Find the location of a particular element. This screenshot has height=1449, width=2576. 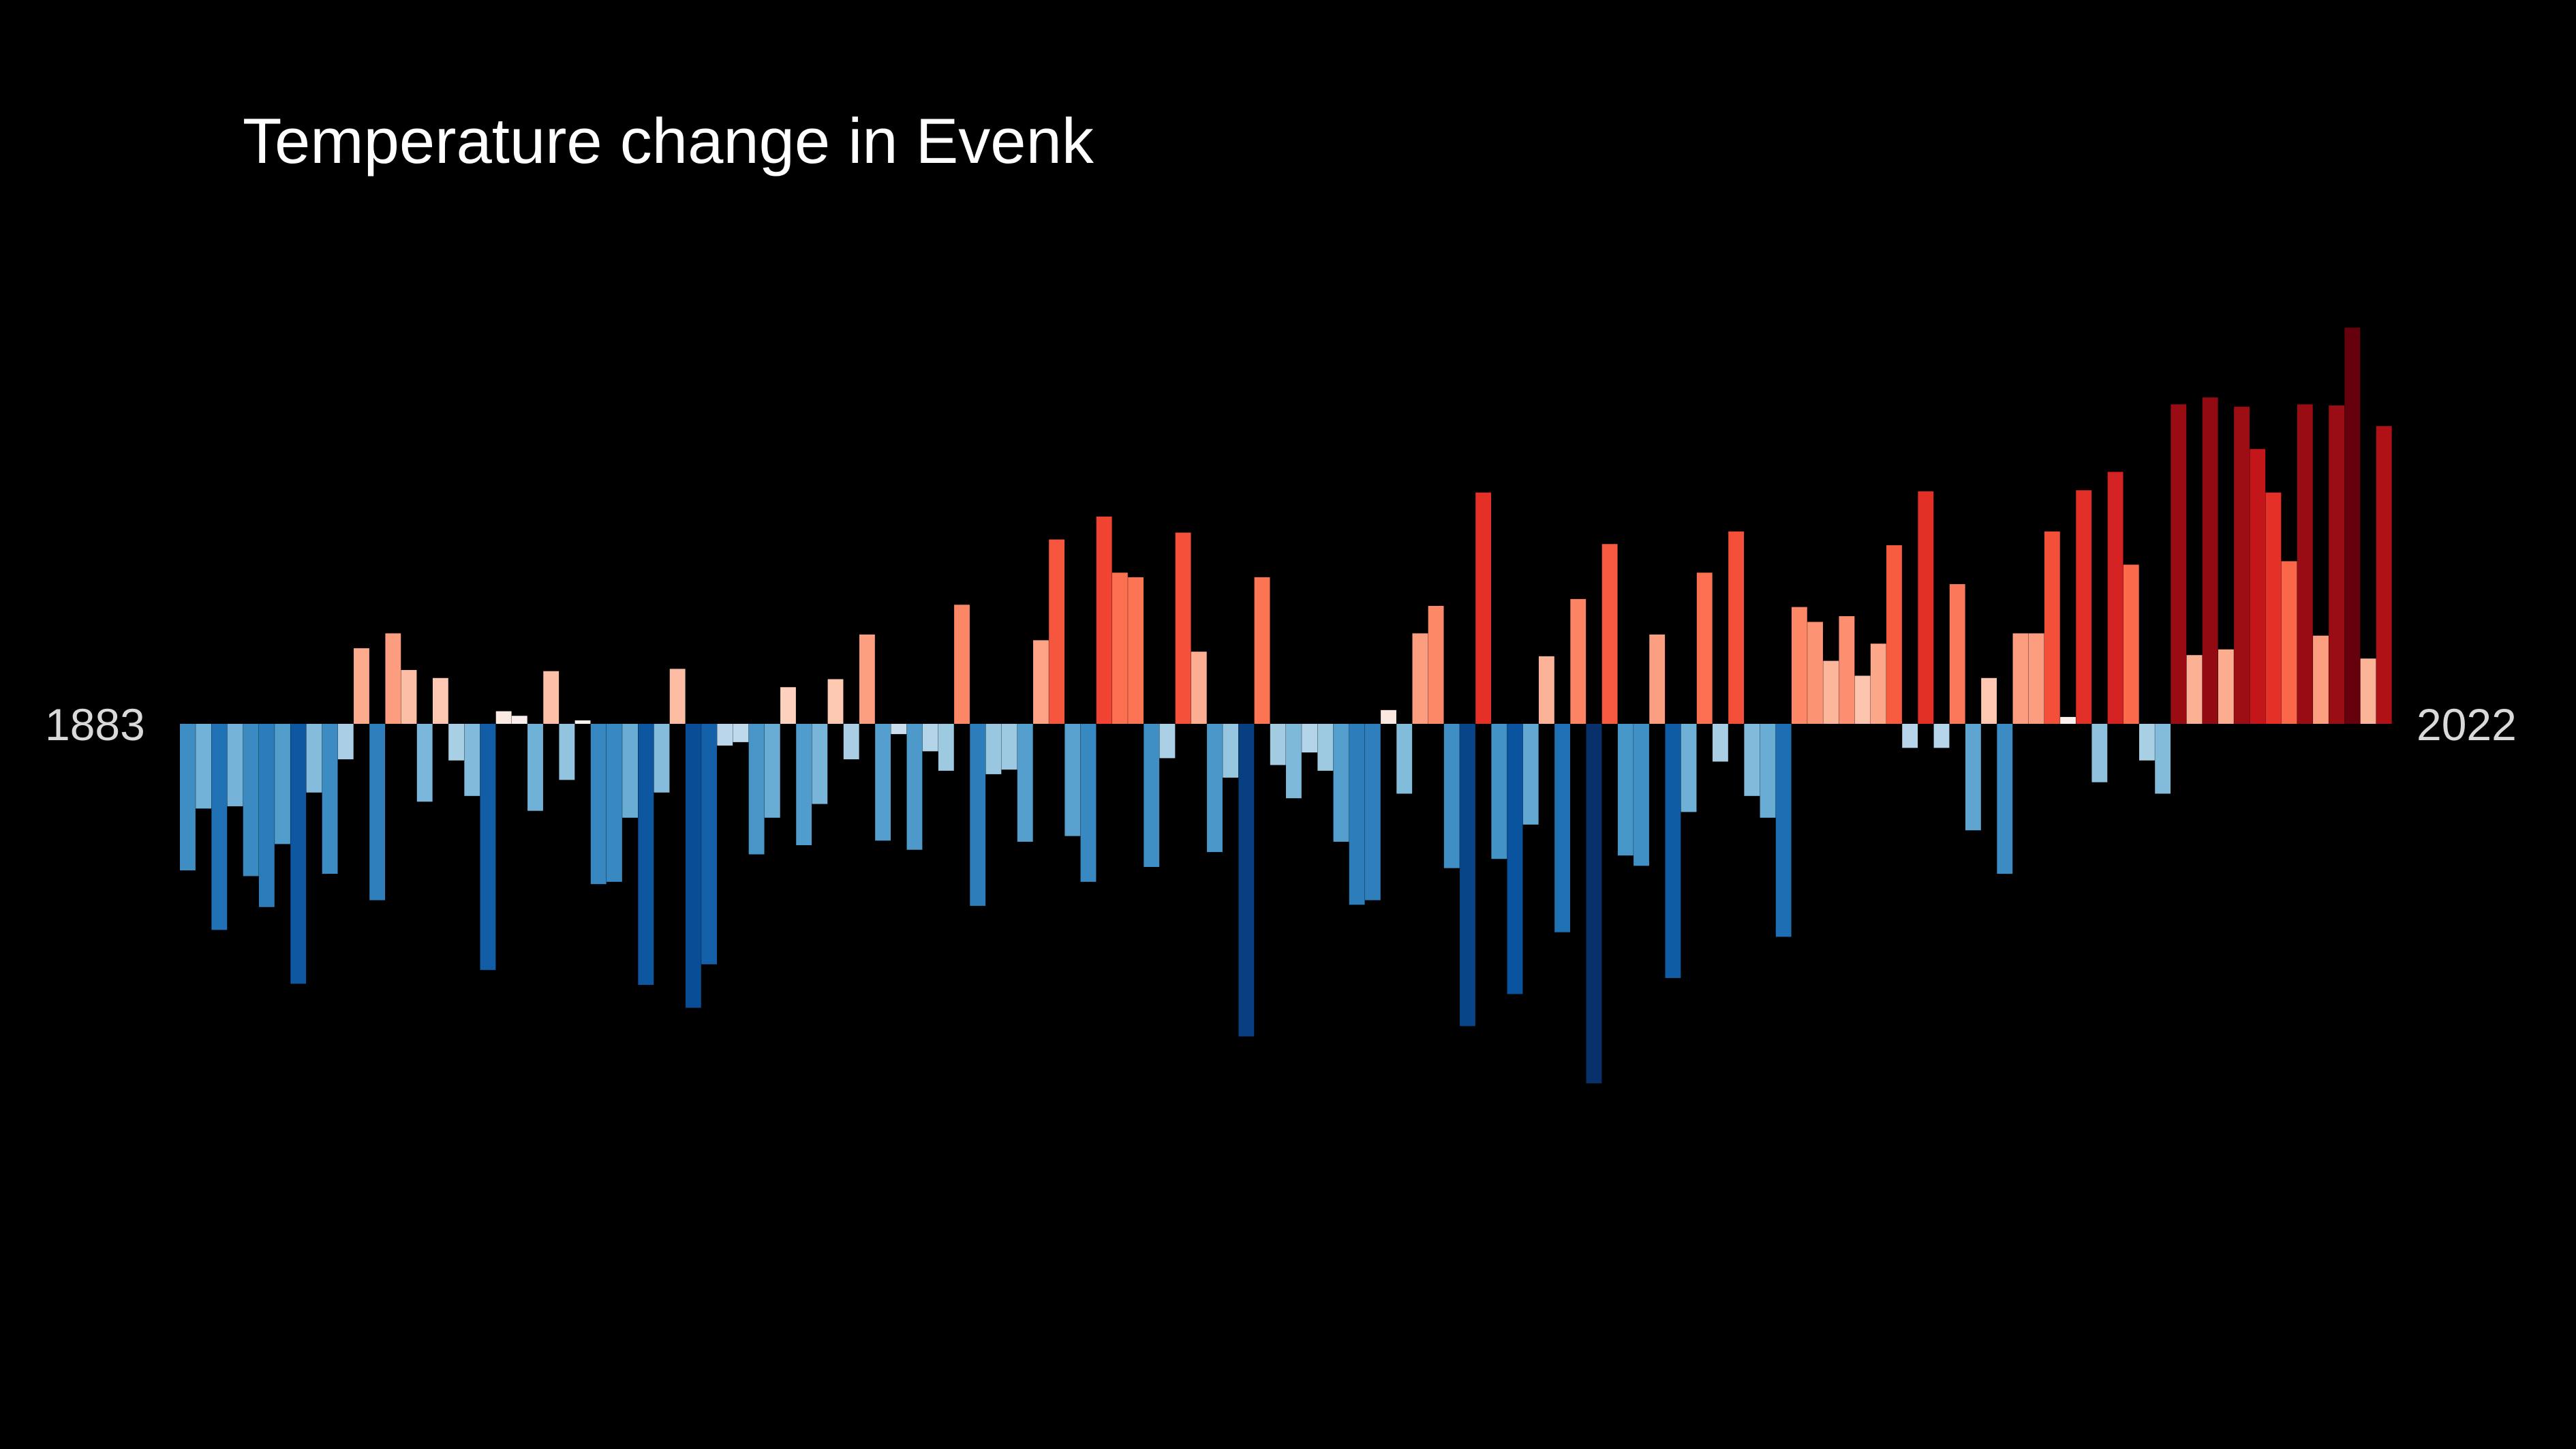

end-year-label: 2022 is located at coordinates (2467, 724).